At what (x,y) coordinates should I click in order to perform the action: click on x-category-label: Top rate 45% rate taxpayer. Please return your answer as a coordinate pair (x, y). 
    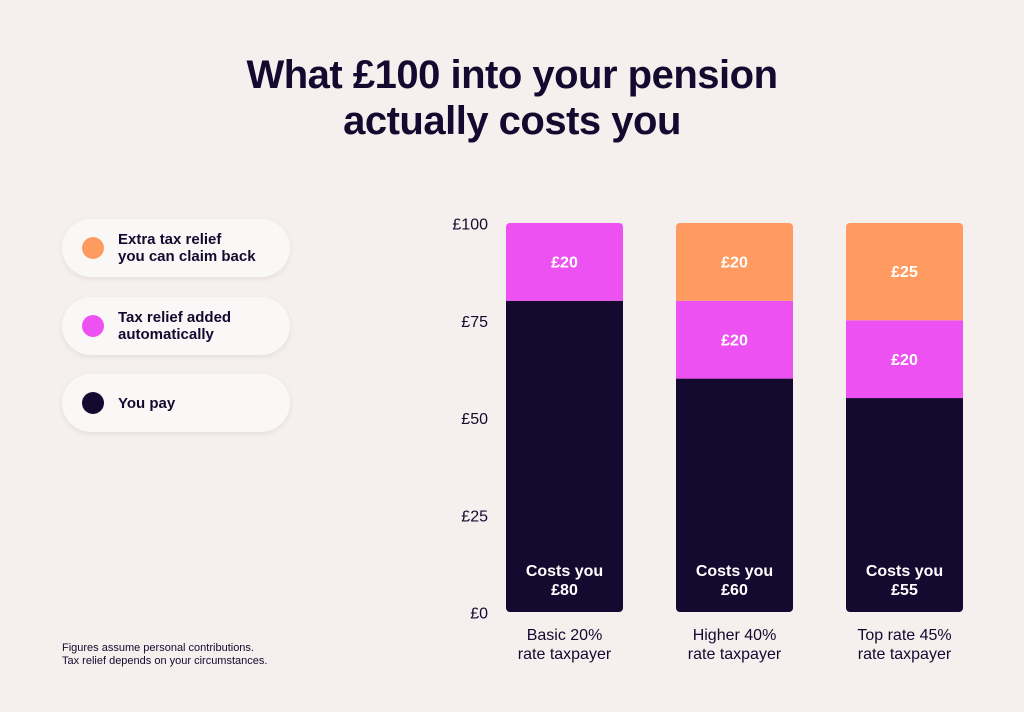
    Looking at the image, I should click on (904, 645).